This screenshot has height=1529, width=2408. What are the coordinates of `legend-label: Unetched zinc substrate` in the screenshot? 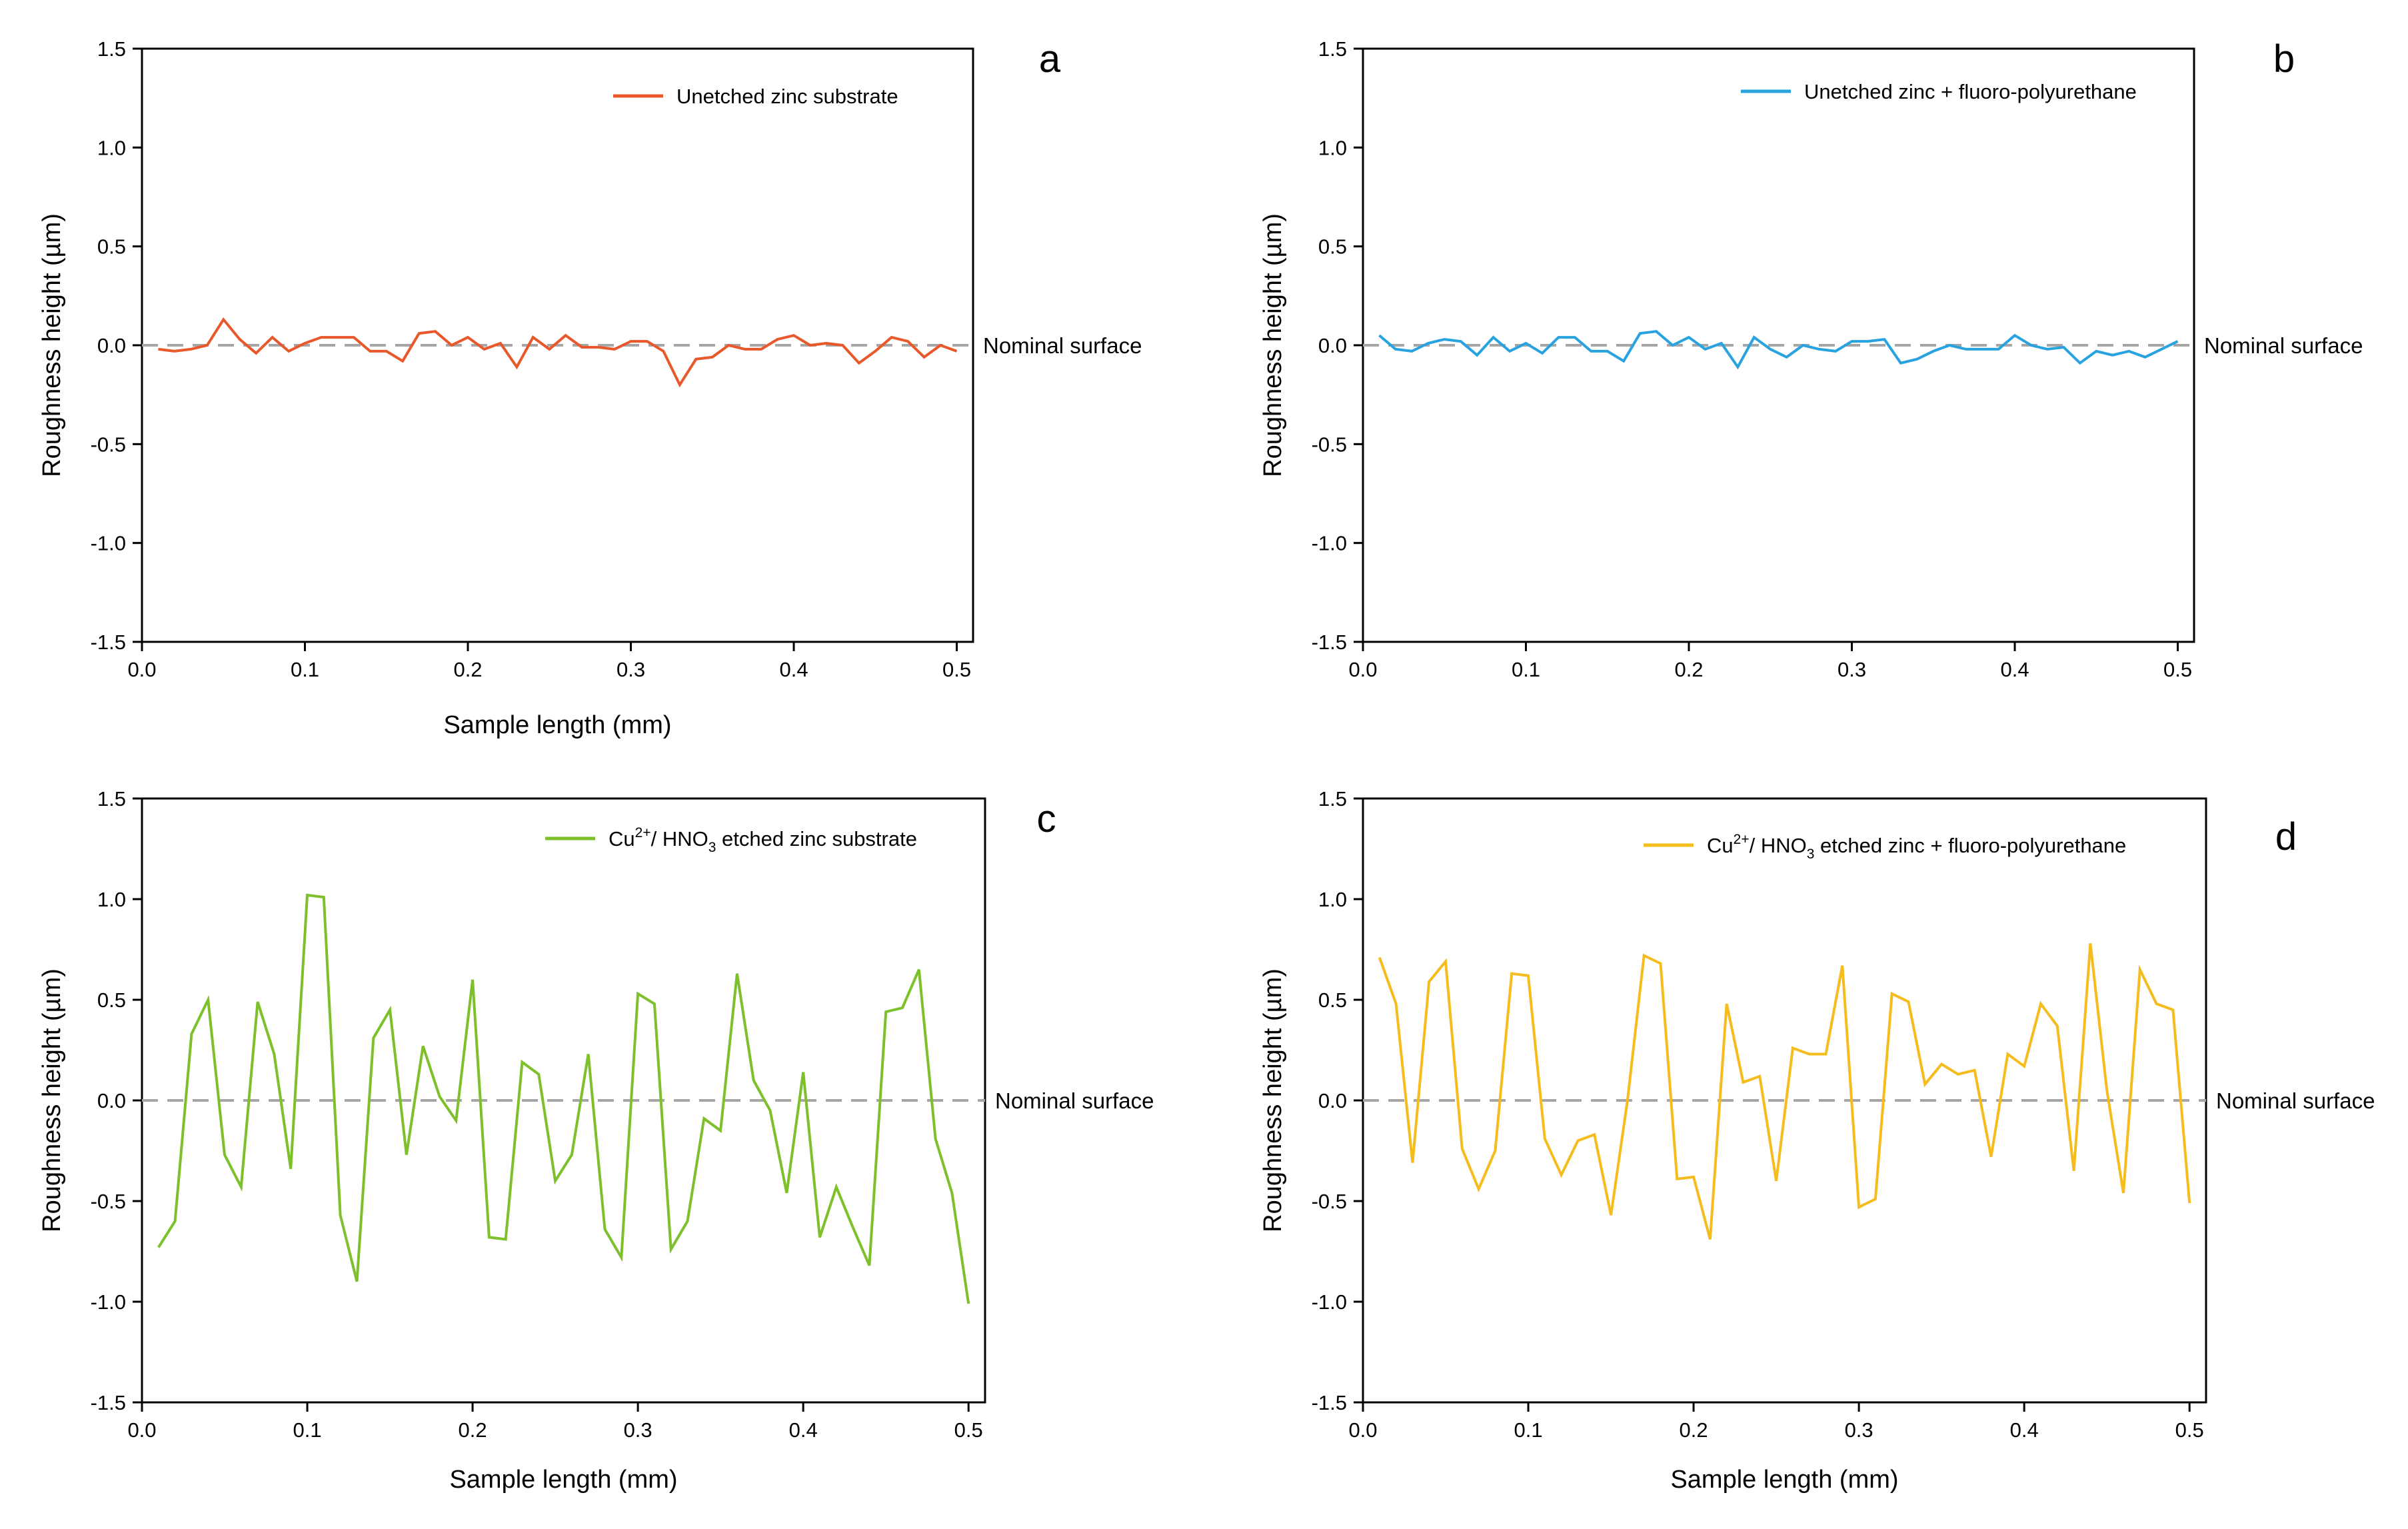 It's located at (787, 96).